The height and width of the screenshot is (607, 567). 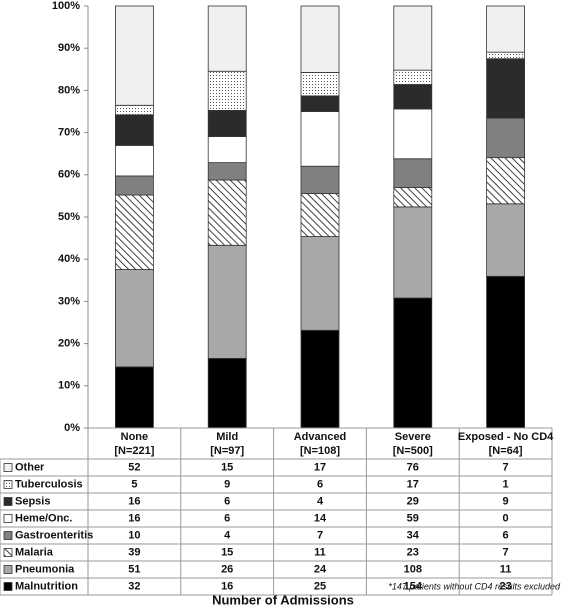 What do you see at coordinates (320, 437) in the screenshot?
I see `x-tick-label: Advanced` at bounding box center [320, 437].